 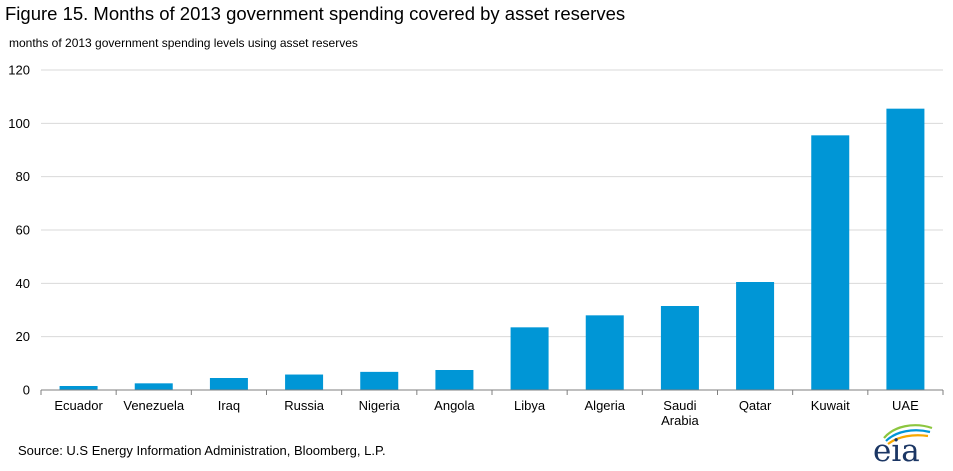 I want to click on x-tick-label: Saudi, so click(x=679, y=405).